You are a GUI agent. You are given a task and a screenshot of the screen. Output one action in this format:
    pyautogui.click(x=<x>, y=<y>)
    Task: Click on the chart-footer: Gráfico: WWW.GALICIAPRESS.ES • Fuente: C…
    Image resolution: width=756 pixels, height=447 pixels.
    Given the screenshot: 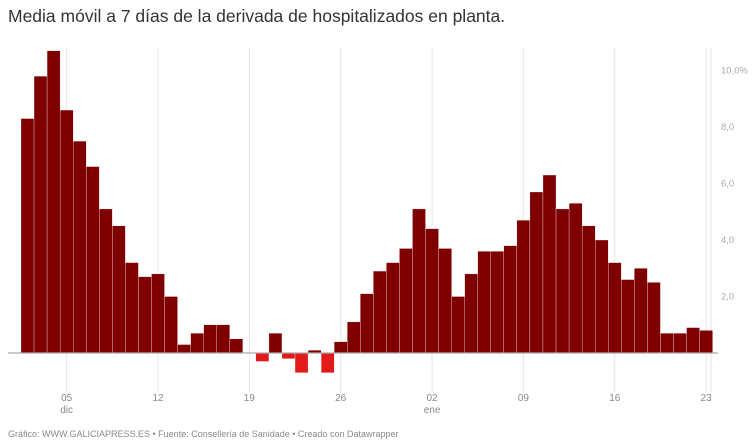 What is the action you would take?
    pyautogui.click(x=203, y=434)
    